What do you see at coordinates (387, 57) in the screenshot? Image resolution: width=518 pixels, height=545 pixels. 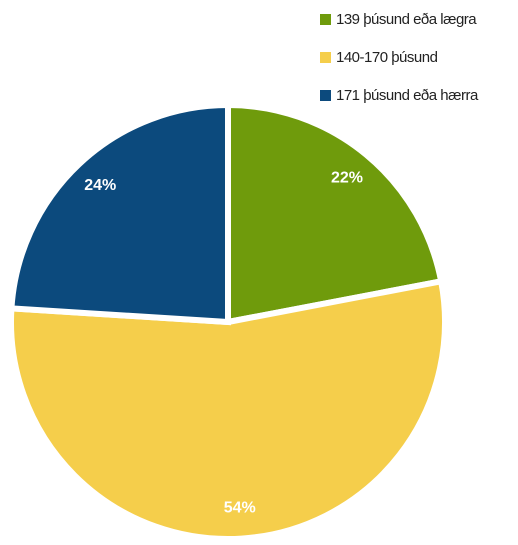 I see `legend-label: 140-170 þúsund` at bounding box center [387, 57].